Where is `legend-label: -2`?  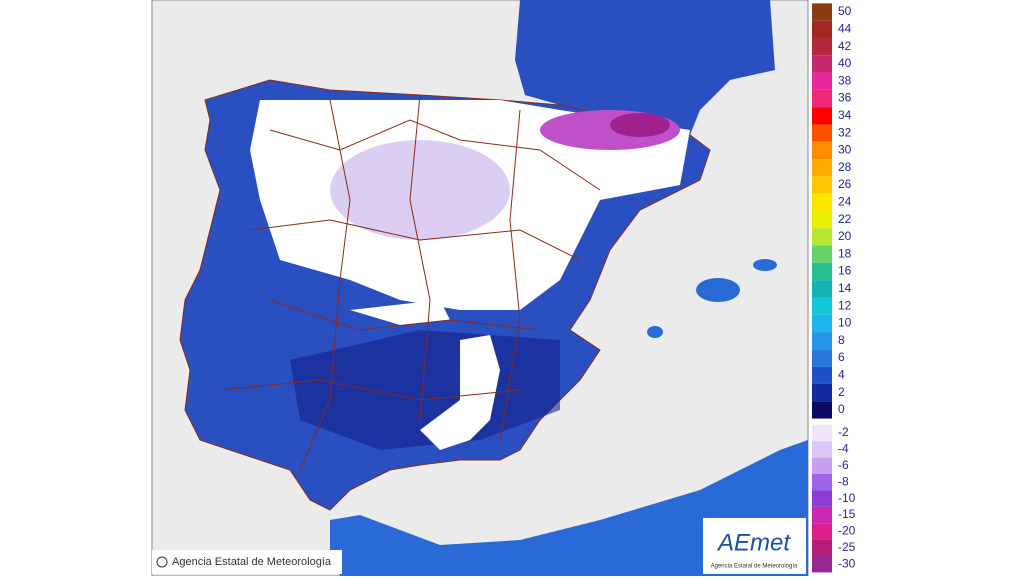
legend-label: -2 is located at coordinates (843, 432).